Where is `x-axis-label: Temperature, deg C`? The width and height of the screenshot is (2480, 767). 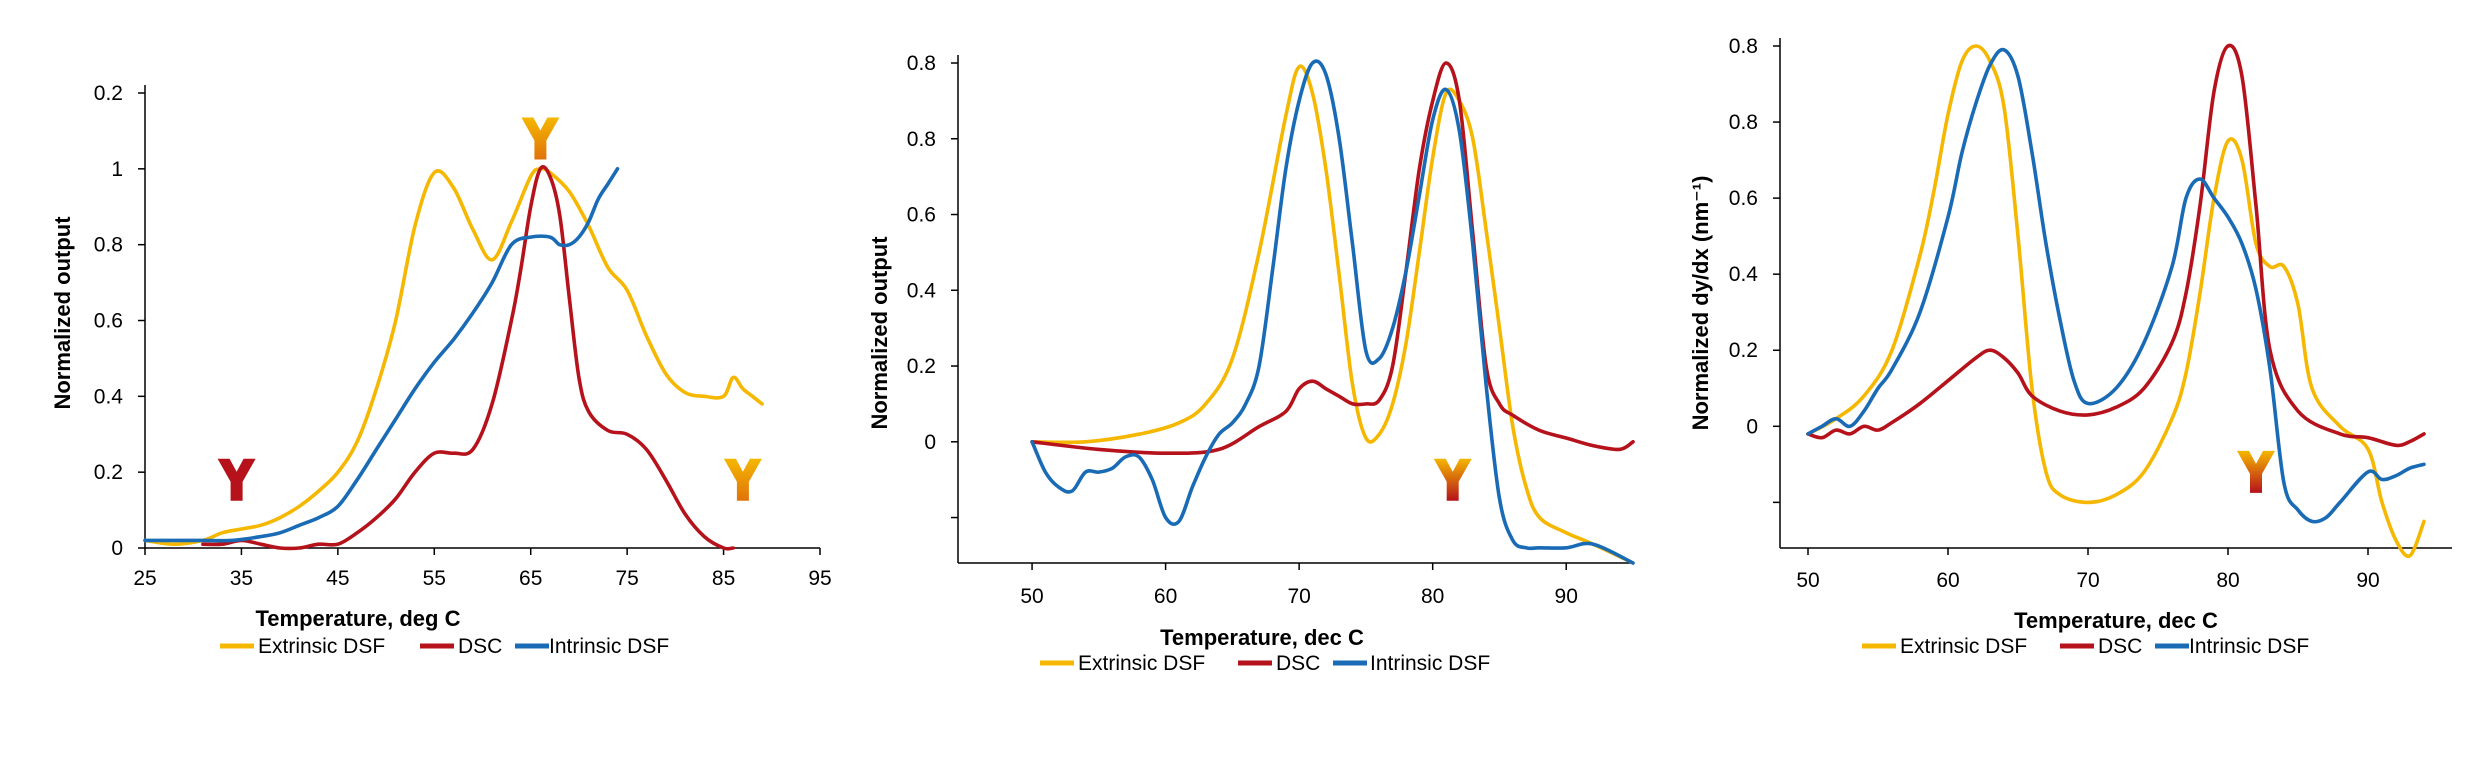
x-axis-label: Temperature, deg C is located at coordinates (358, 618).